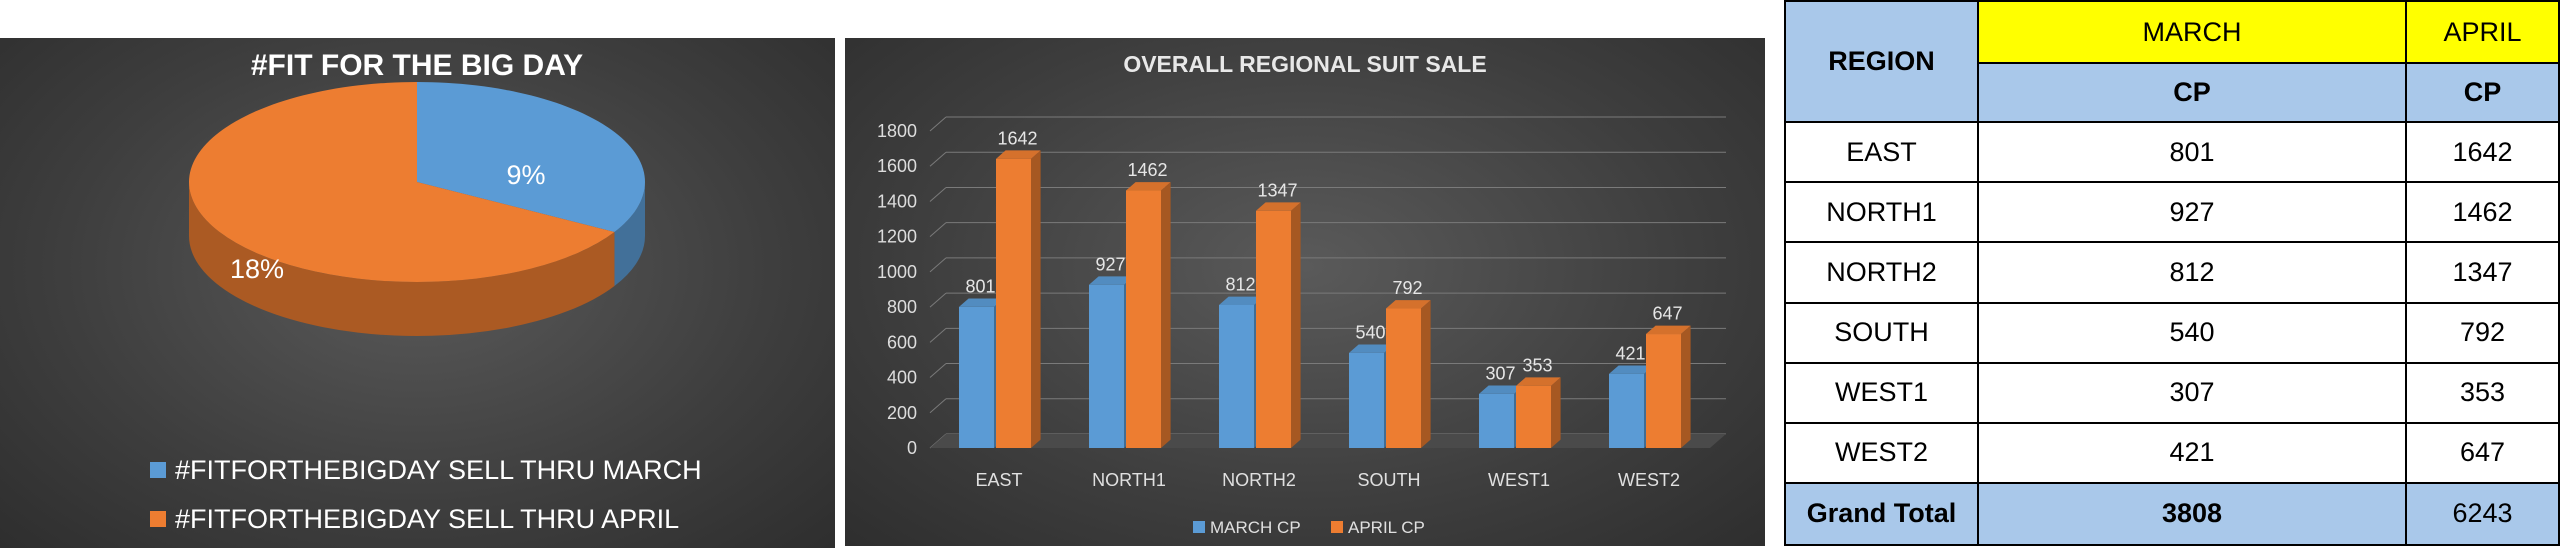 This screenshot has width=2560, height=553. I want to click on bar-value-label: 792, so click(1407, 288).